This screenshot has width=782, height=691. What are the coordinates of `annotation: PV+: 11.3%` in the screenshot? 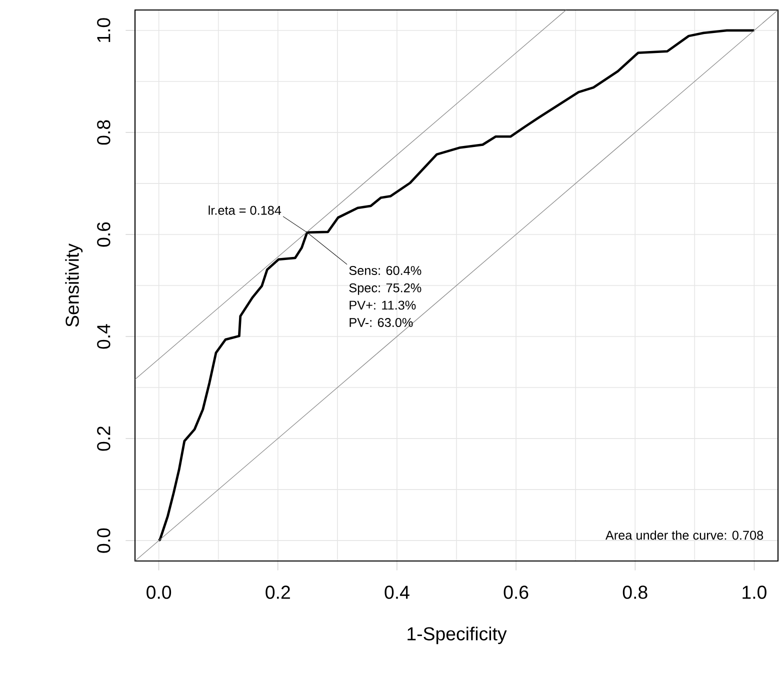 It's located at (383, 305).